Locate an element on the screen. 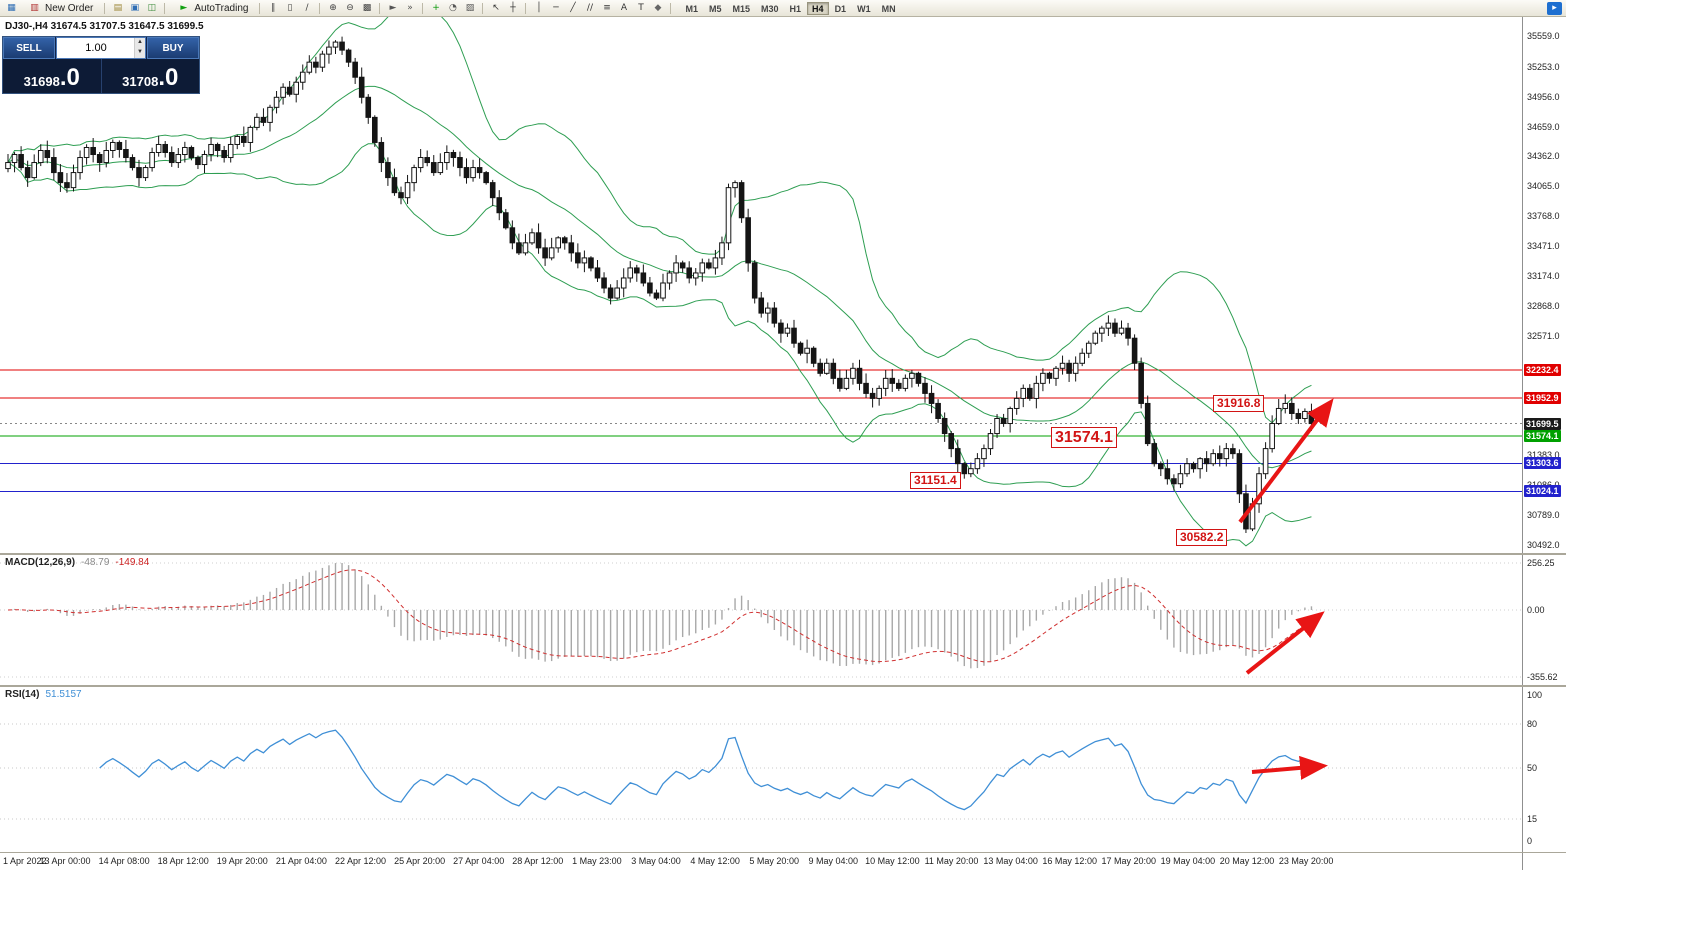 The image size is (1700, 942). templates-icon: ▨ is located at coordinates (470, 7).